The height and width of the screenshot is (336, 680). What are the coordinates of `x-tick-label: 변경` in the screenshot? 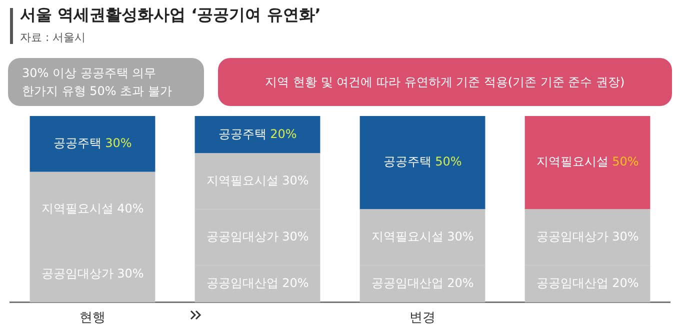 It's located at (423, 318).